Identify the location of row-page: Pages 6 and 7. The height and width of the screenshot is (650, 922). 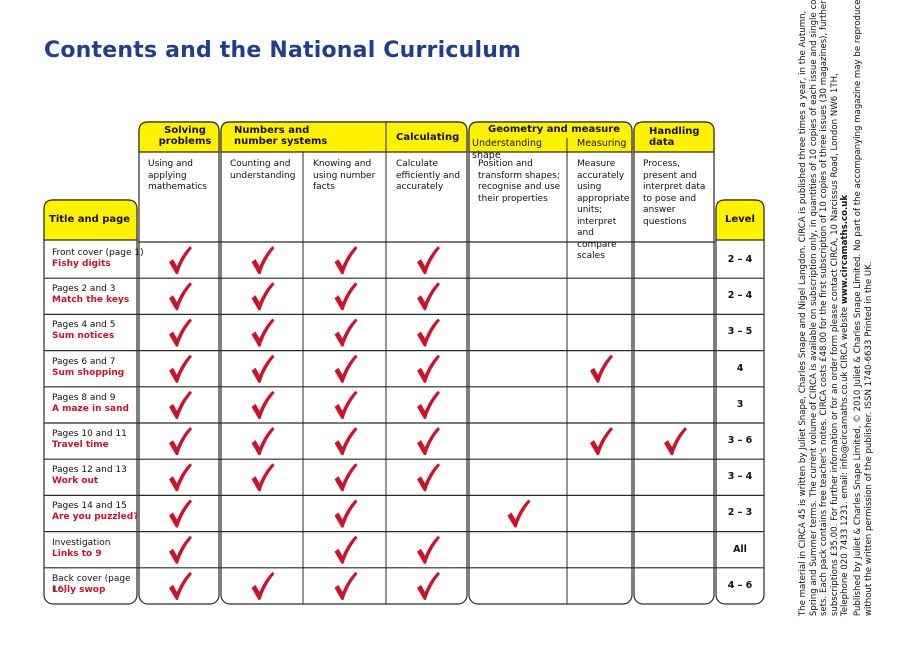
(84, 361).